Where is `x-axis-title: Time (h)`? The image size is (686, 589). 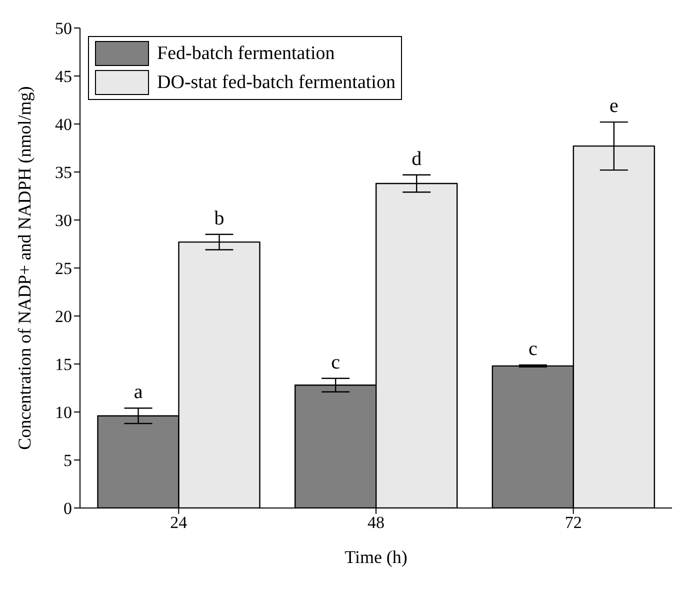
x-axis-title: Time (h) is located at coordinates (376, 557).